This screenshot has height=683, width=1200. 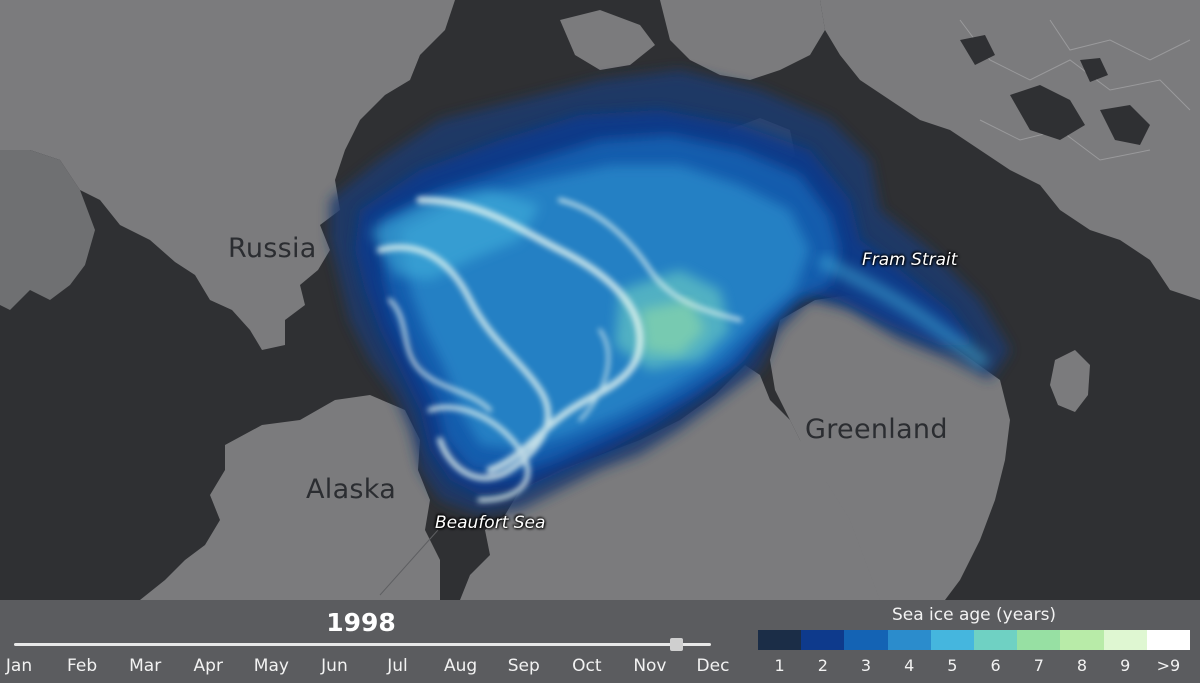 What do you see at coordinates (409, 562) in the screenshot?
I see `beaufort-pointer` at bounding box center [409, 562].